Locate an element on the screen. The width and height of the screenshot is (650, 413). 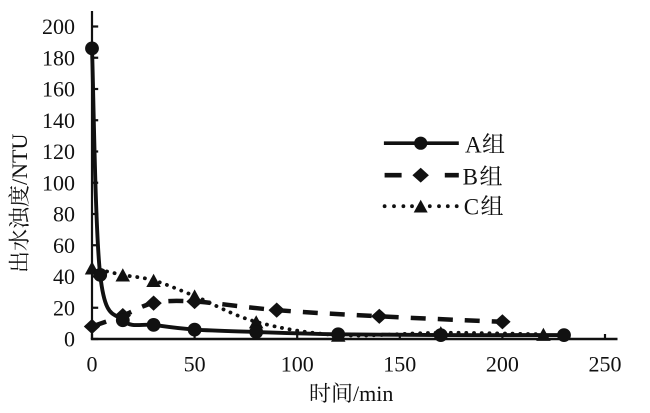
svg-text: 140 is located at coordinates (58, 120).